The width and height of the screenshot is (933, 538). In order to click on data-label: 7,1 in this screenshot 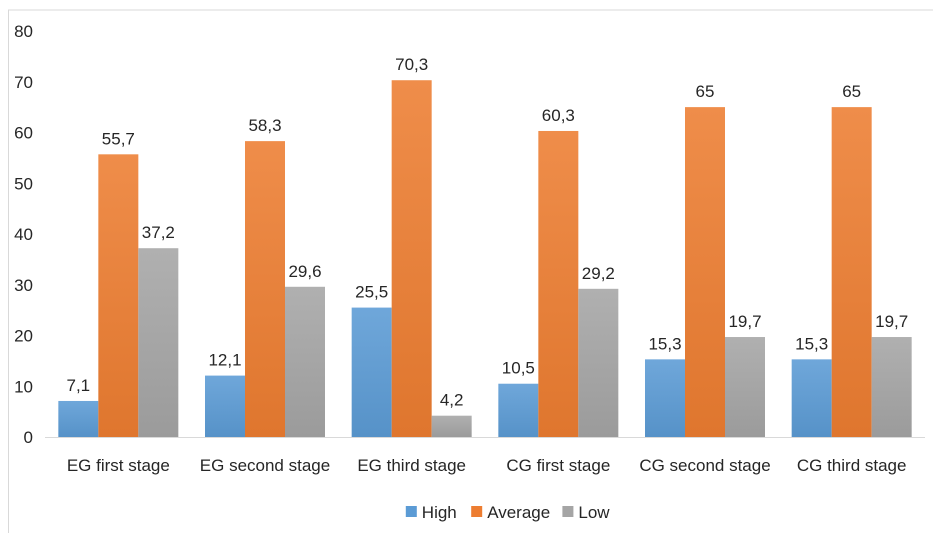, I will do `click(79, 385)`.